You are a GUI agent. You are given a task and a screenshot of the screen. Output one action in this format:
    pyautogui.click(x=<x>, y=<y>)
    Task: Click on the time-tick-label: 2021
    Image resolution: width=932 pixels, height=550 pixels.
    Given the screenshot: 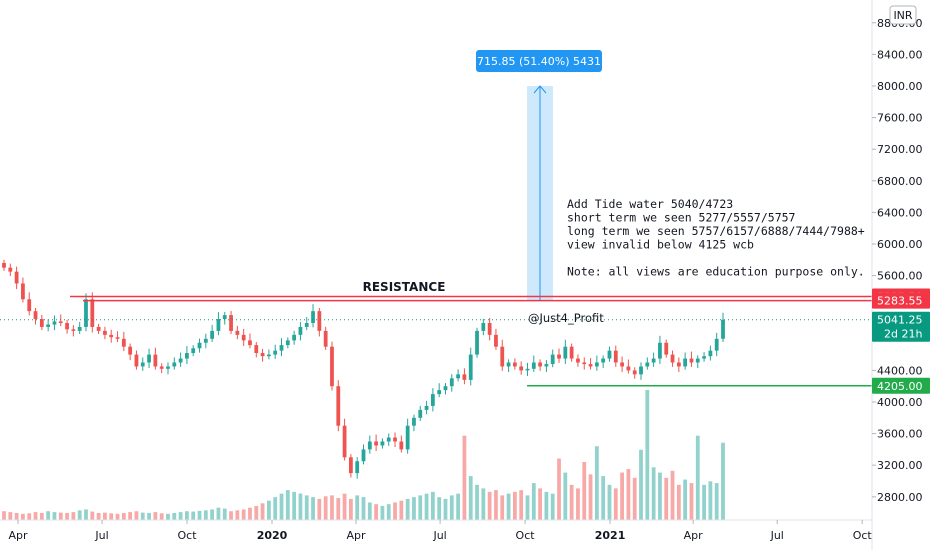 What is the action you would take?
    pyautogui.click(x=610, y=535)
    